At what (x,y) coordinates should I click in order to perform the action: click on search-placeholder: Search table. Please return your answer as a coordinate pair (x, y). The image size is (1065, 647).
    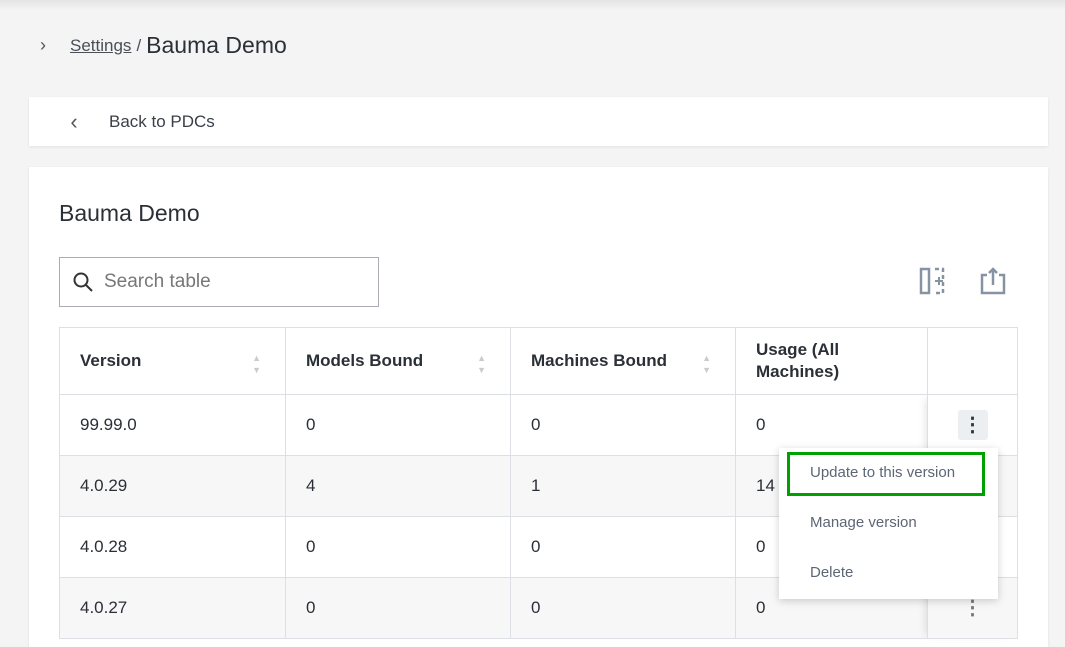
    Looking at the image, I should click on (157, 281).